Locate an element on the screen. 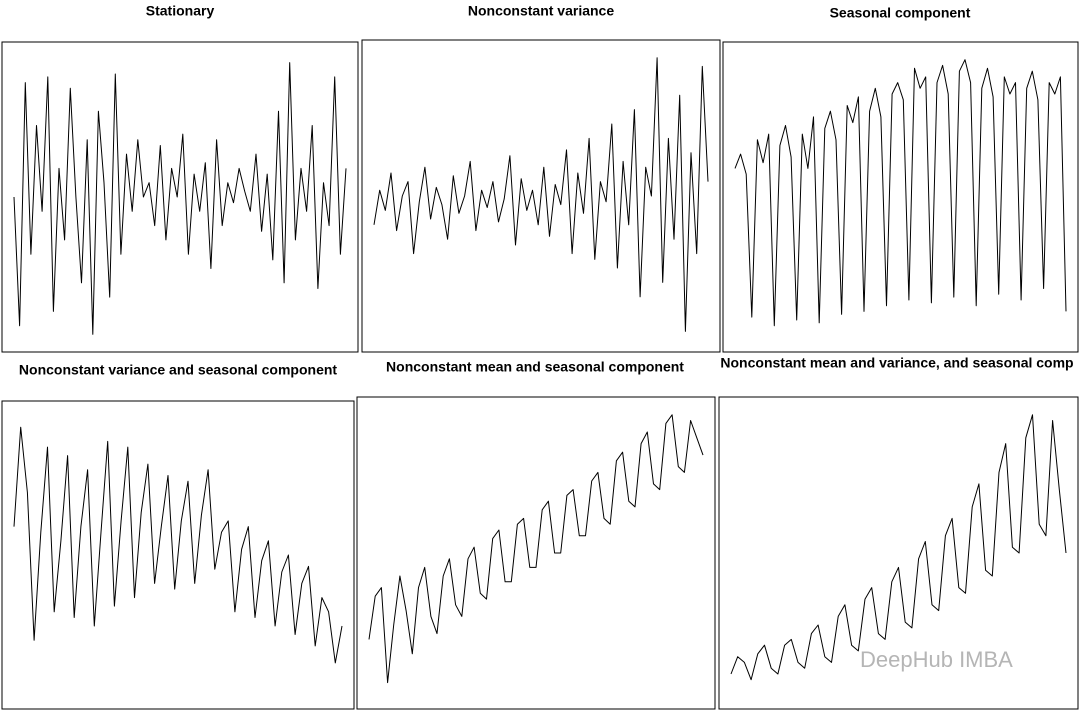  watermark: DeepHub IMBA is located at coordinates (936, 659).